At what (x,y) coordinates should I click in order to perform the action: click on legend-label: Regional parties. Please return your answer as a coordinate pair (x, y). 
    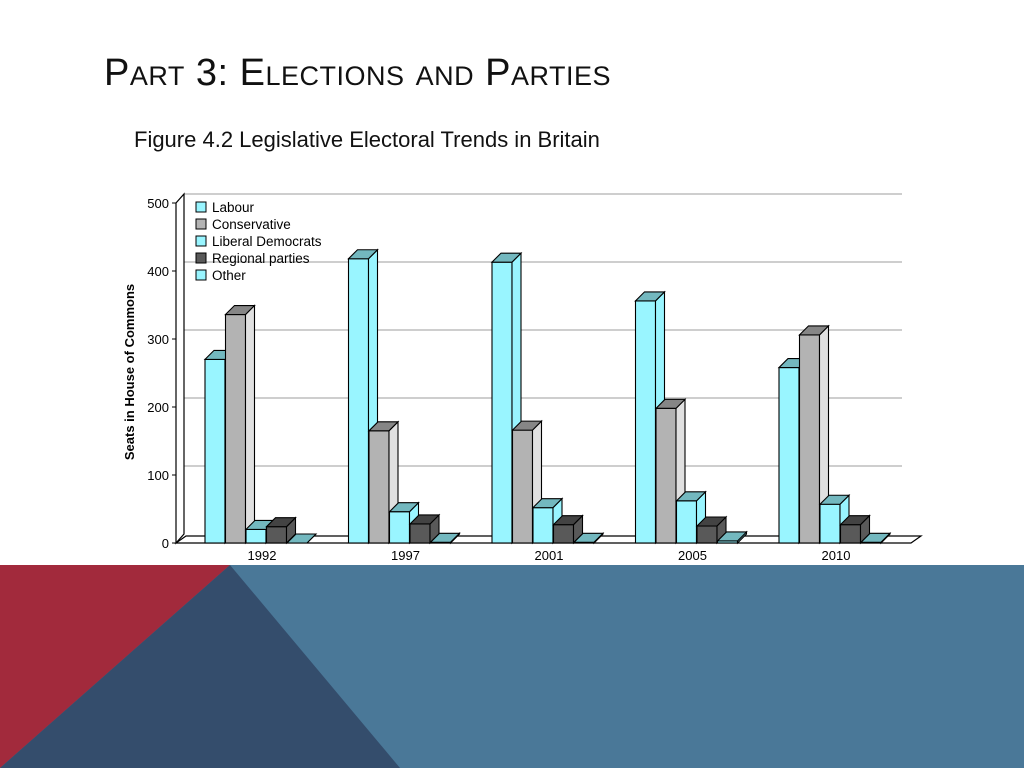
    Looking at the image, I should click on (261, 258).